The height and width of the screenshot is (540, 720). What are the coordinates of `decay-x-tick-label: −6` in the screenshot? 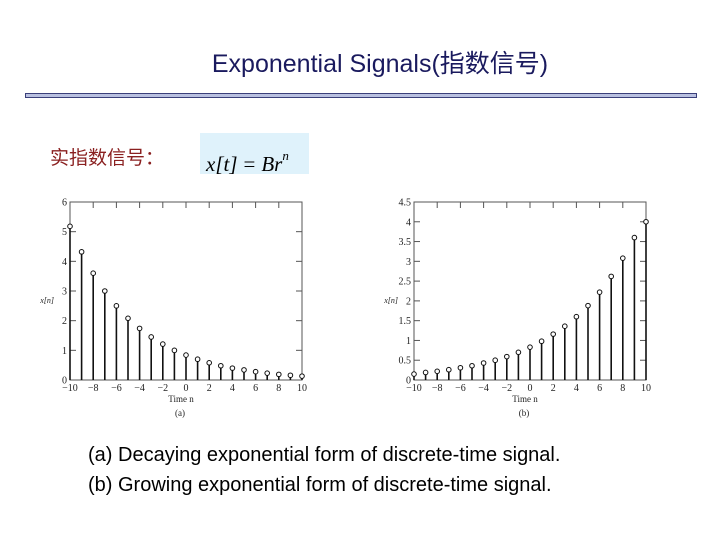 It's located at (116, 388).